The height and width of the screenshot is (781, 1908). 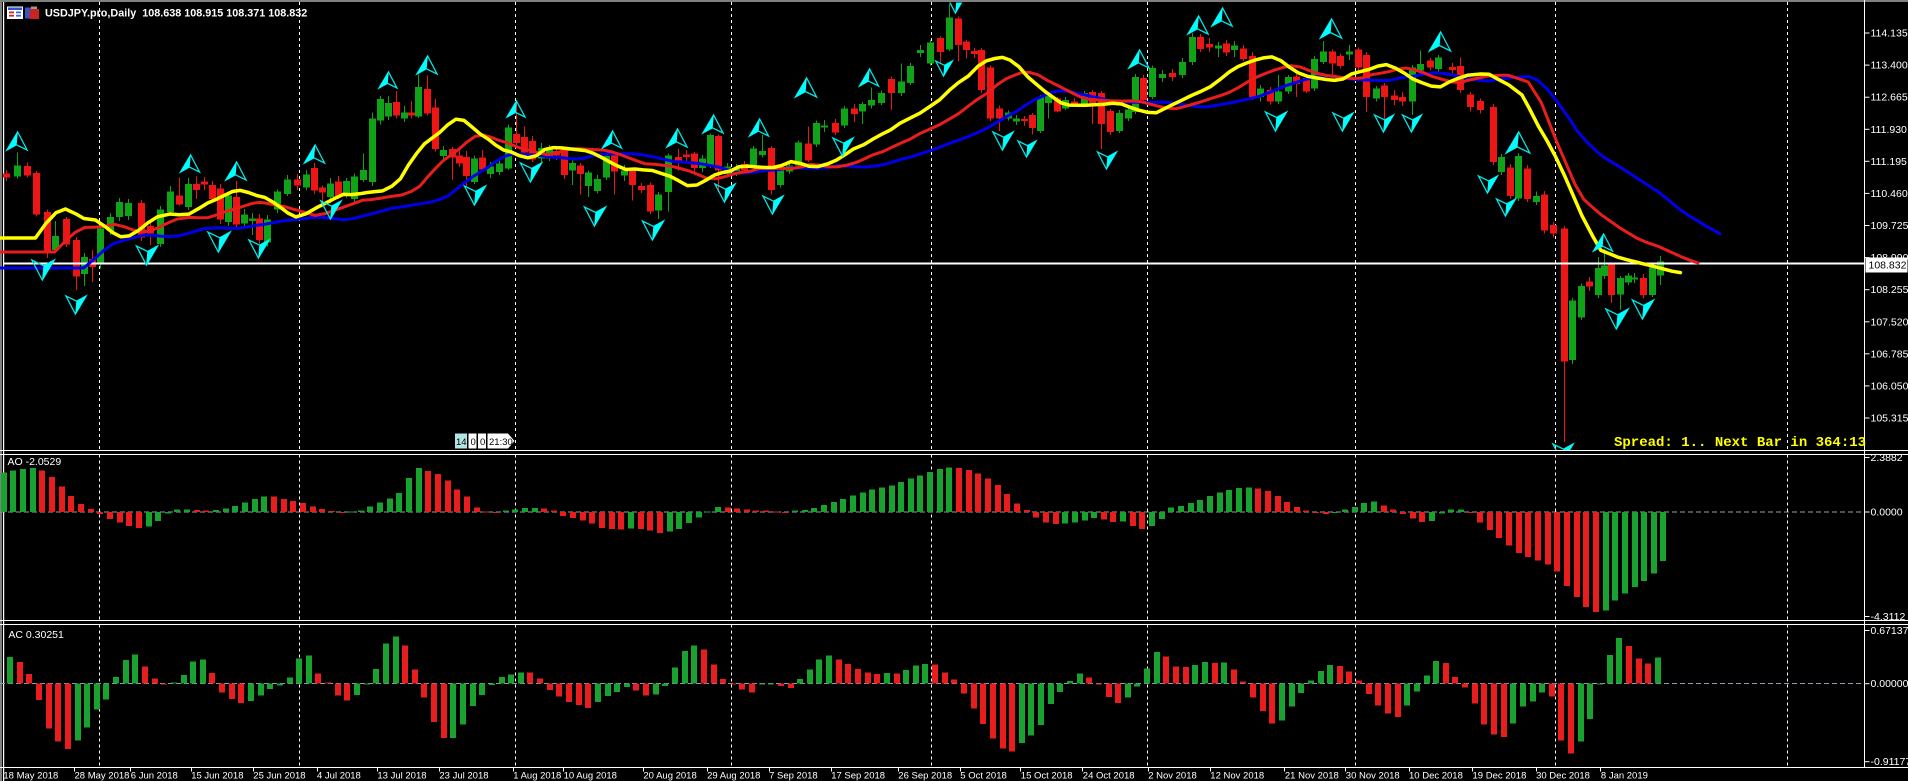 I want to click on svg-text: 30 Dec 2018, so click(x=1563, y=776).